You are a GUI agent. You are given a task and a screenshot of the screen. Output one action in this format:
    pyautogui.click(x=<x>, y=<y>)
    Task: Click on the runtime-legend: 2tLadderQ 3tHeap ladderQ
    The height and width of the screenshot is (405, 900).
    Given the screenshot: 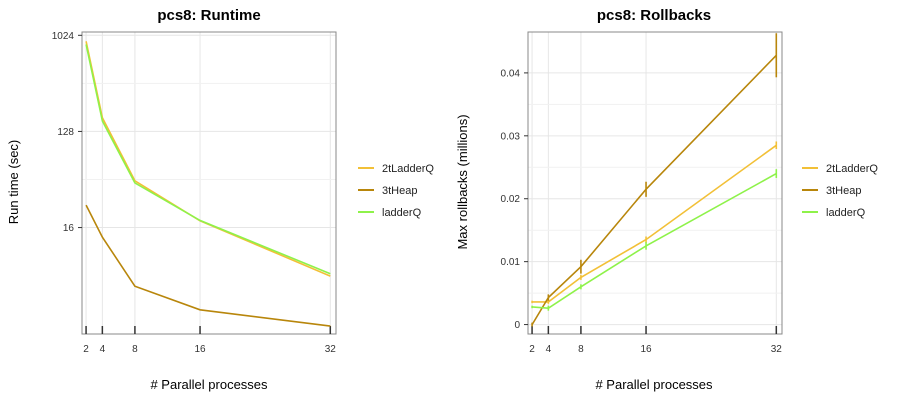 What is the action you would take?
    pyautogui.click(x=396, y=191)
    